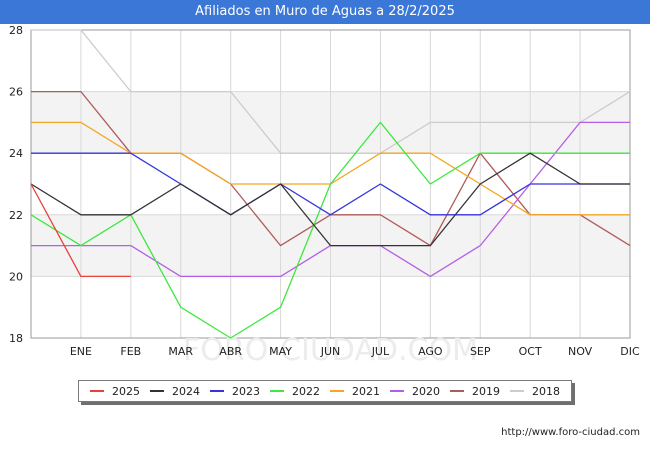 This screenshot has width=650, height=450. I want to click on x-tick-label: ENE, so click(81, 351).